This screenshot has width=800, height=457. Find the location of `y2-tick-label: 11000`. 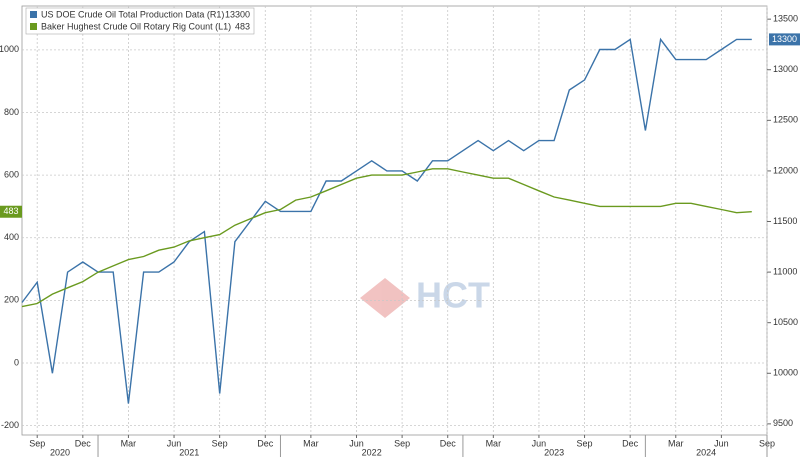

y2-tick-label: 11000 is located at coordinates (785, 271).